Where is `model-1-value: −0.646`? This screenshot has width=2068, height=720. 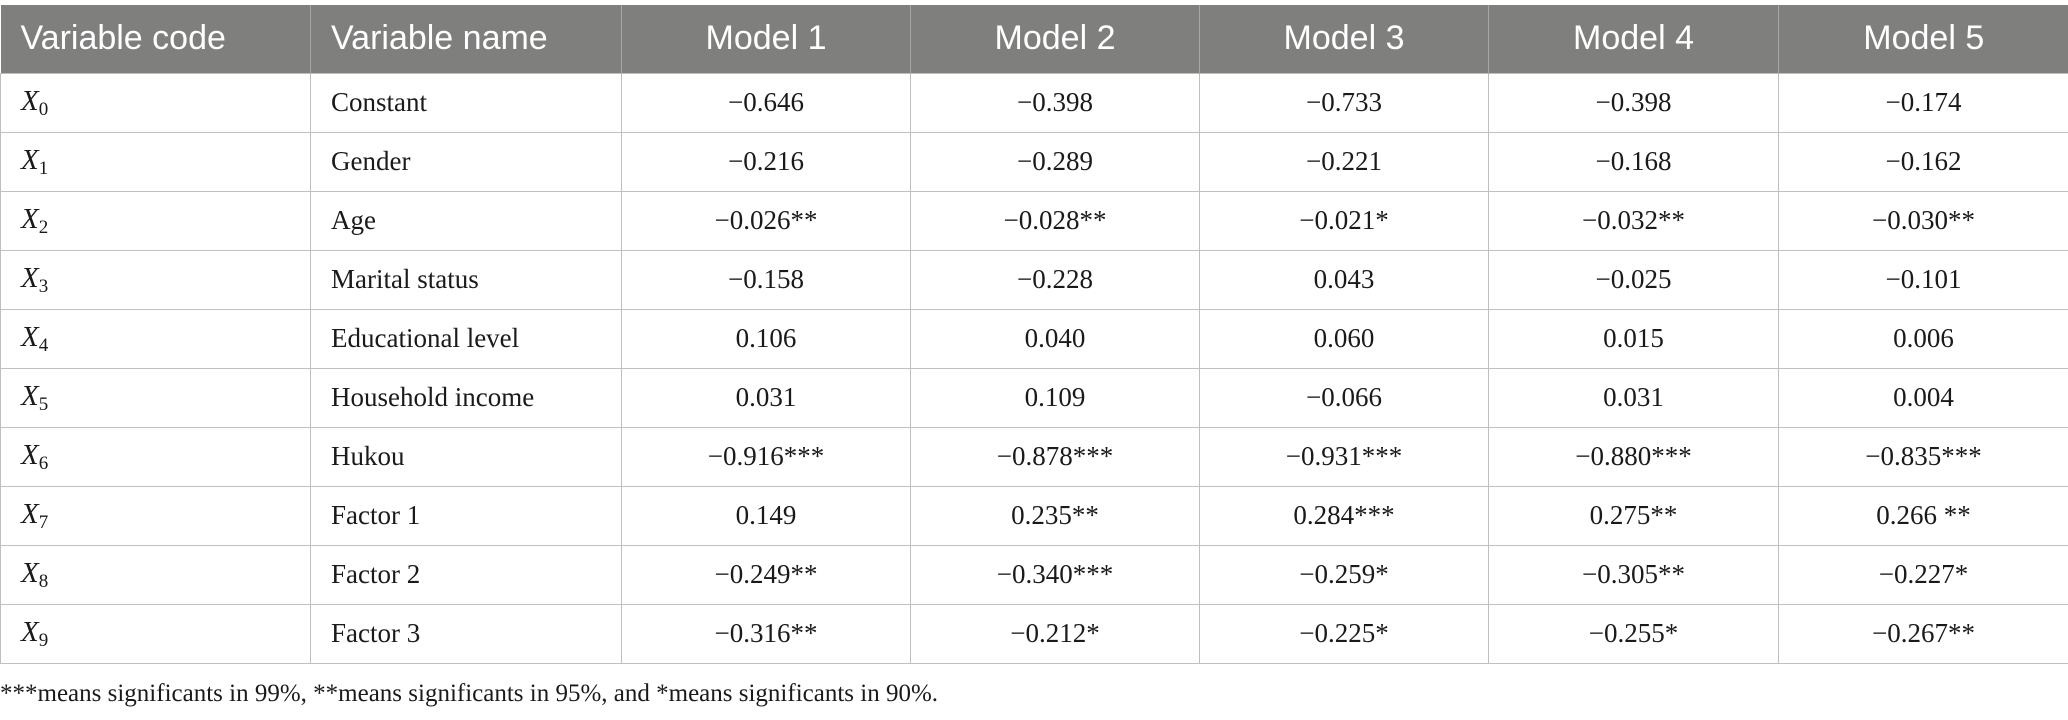 model-1-value: −0.646 is located at coordinates (766, 102).